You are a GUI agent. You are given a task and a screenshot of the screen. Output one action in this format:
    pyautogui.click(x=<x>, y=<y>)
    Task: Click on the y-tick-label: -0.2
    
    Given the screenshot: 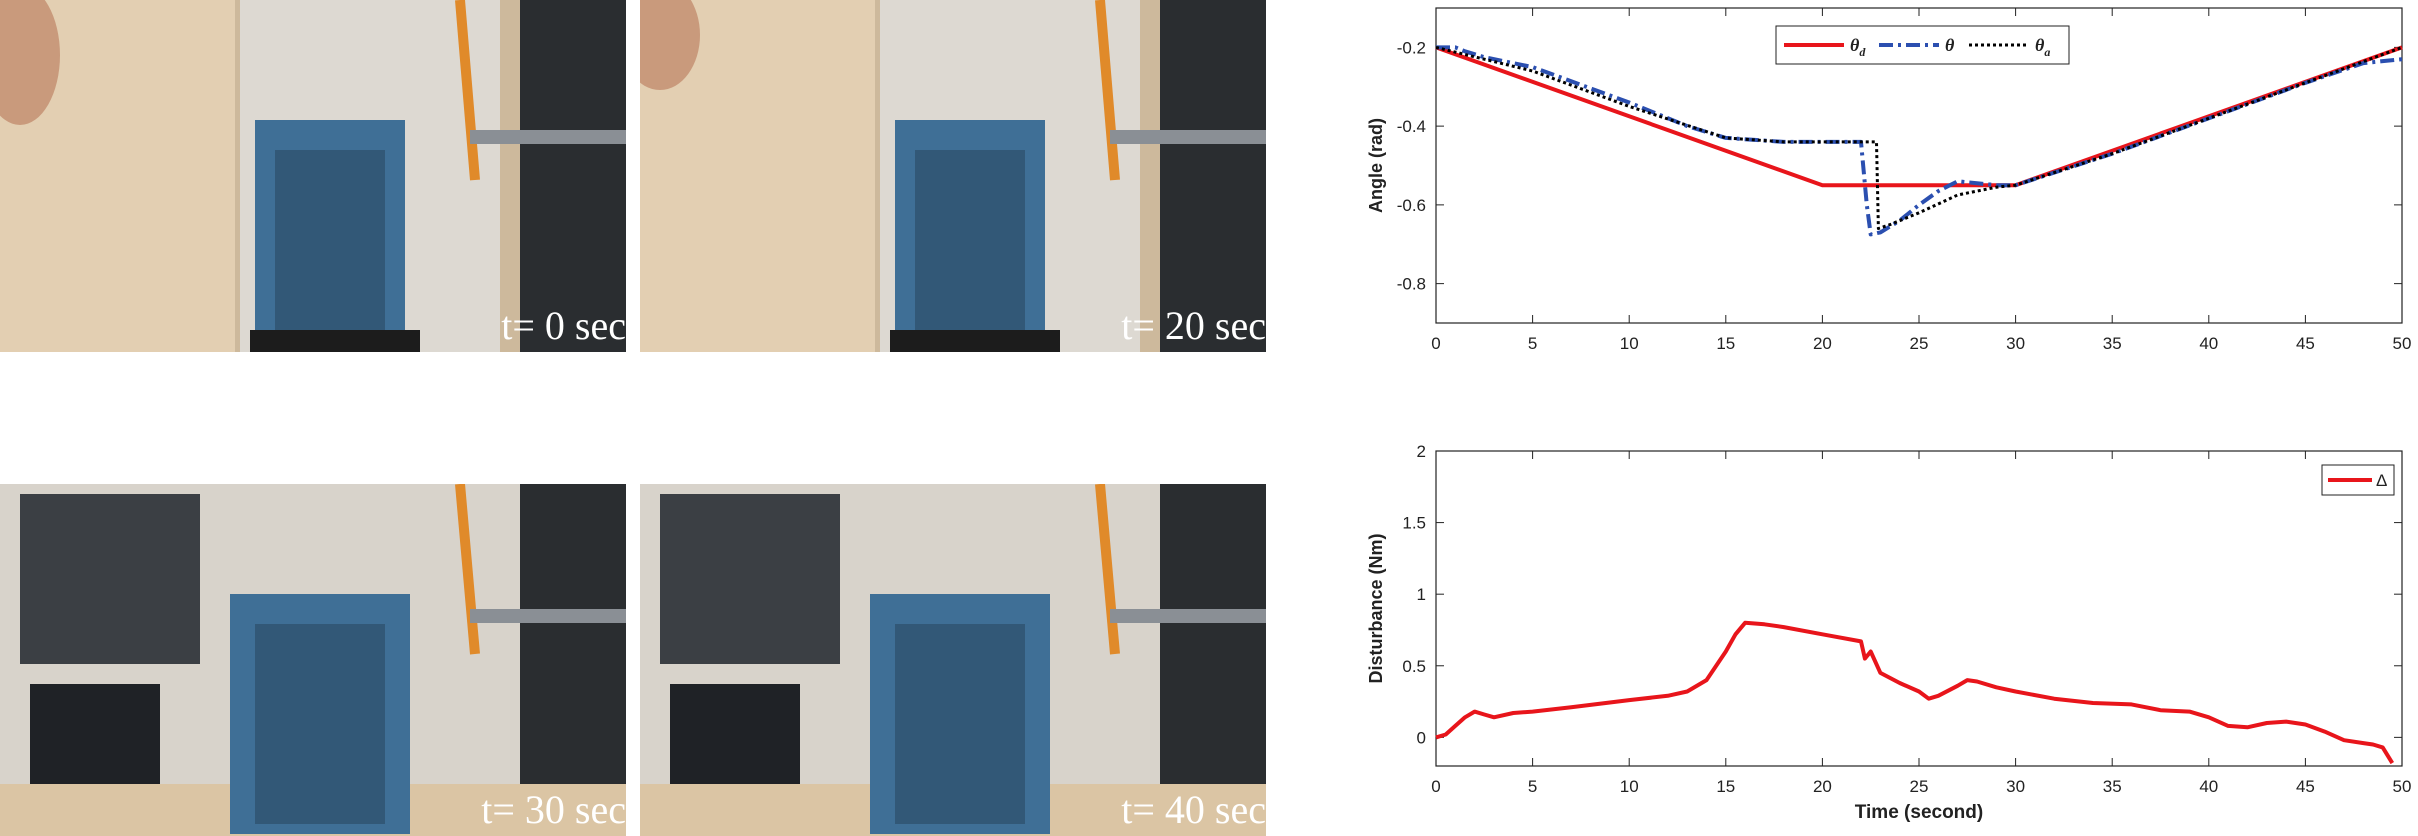 What is the action you would take?
    pyautogui.click(x=1411, y=47)
    